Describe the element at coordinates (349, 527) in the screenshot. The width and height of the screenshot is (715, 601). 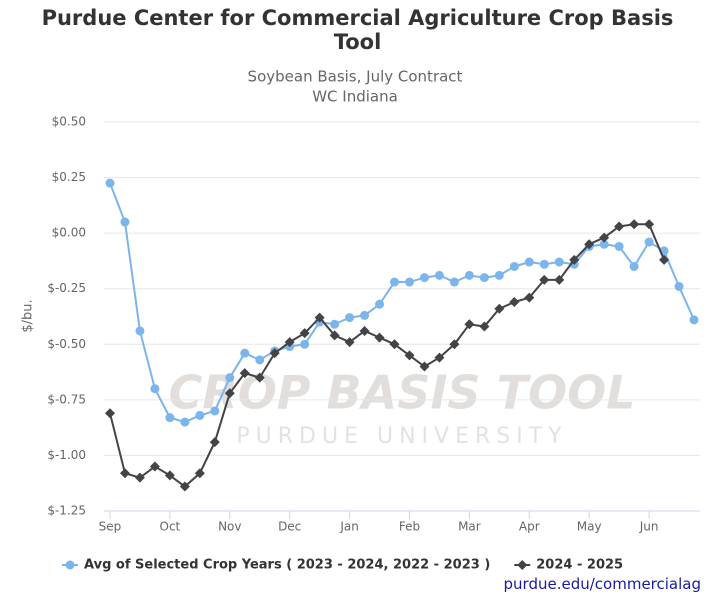
I see `x-tick-label: Jan` at that location.